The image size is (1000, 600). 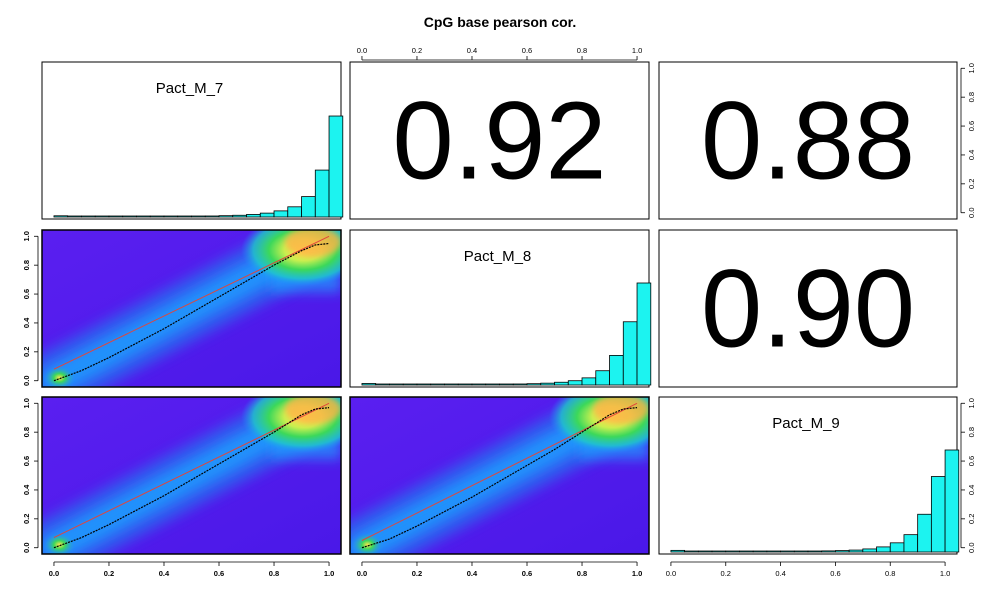 What do you see at coordinates (190, 88) in the screenshot?
I see `variable-label: Pact_M_7` at bounding box center [190, 88].